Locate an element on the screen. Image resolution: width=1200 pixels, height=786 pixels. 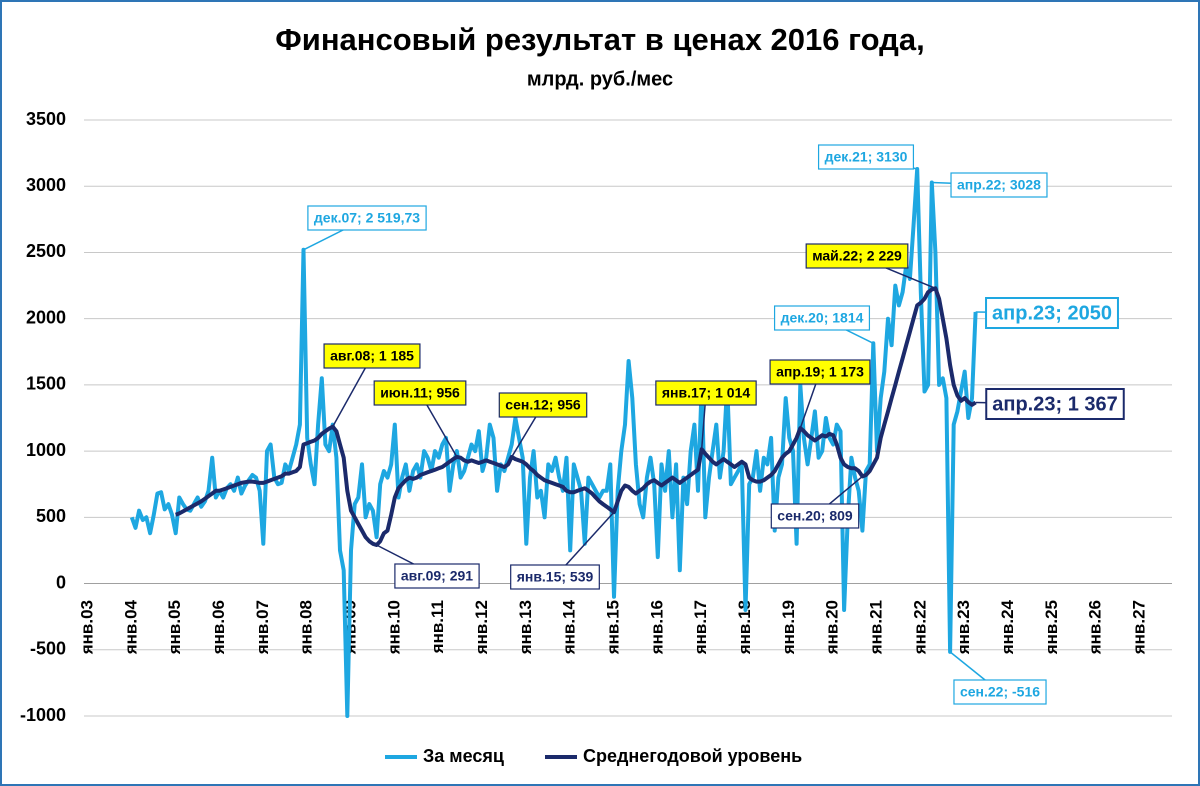
data-label-text: дек.21; 3130 is located at coordinates (866, 157).